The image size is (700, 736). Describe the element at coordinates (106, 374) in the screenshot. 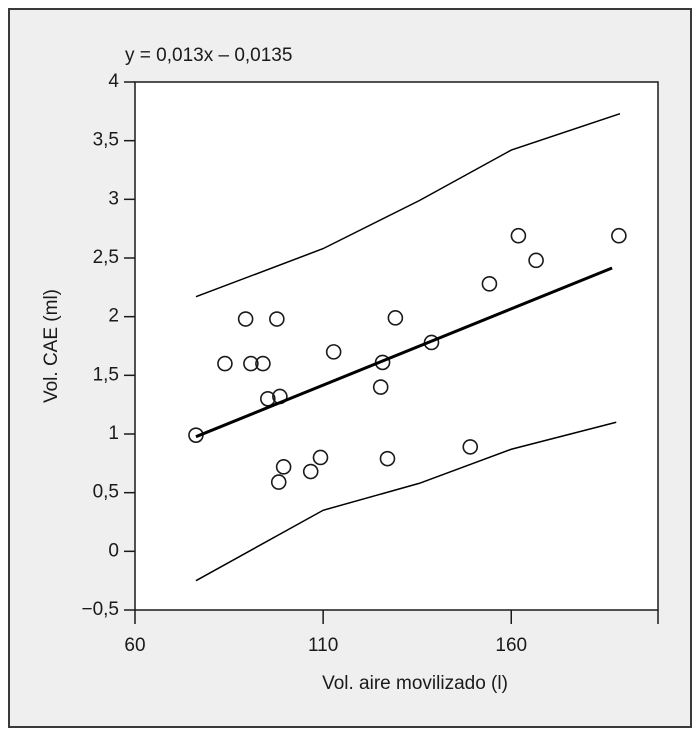

I see `y-tick-label: 1,5` at that location.